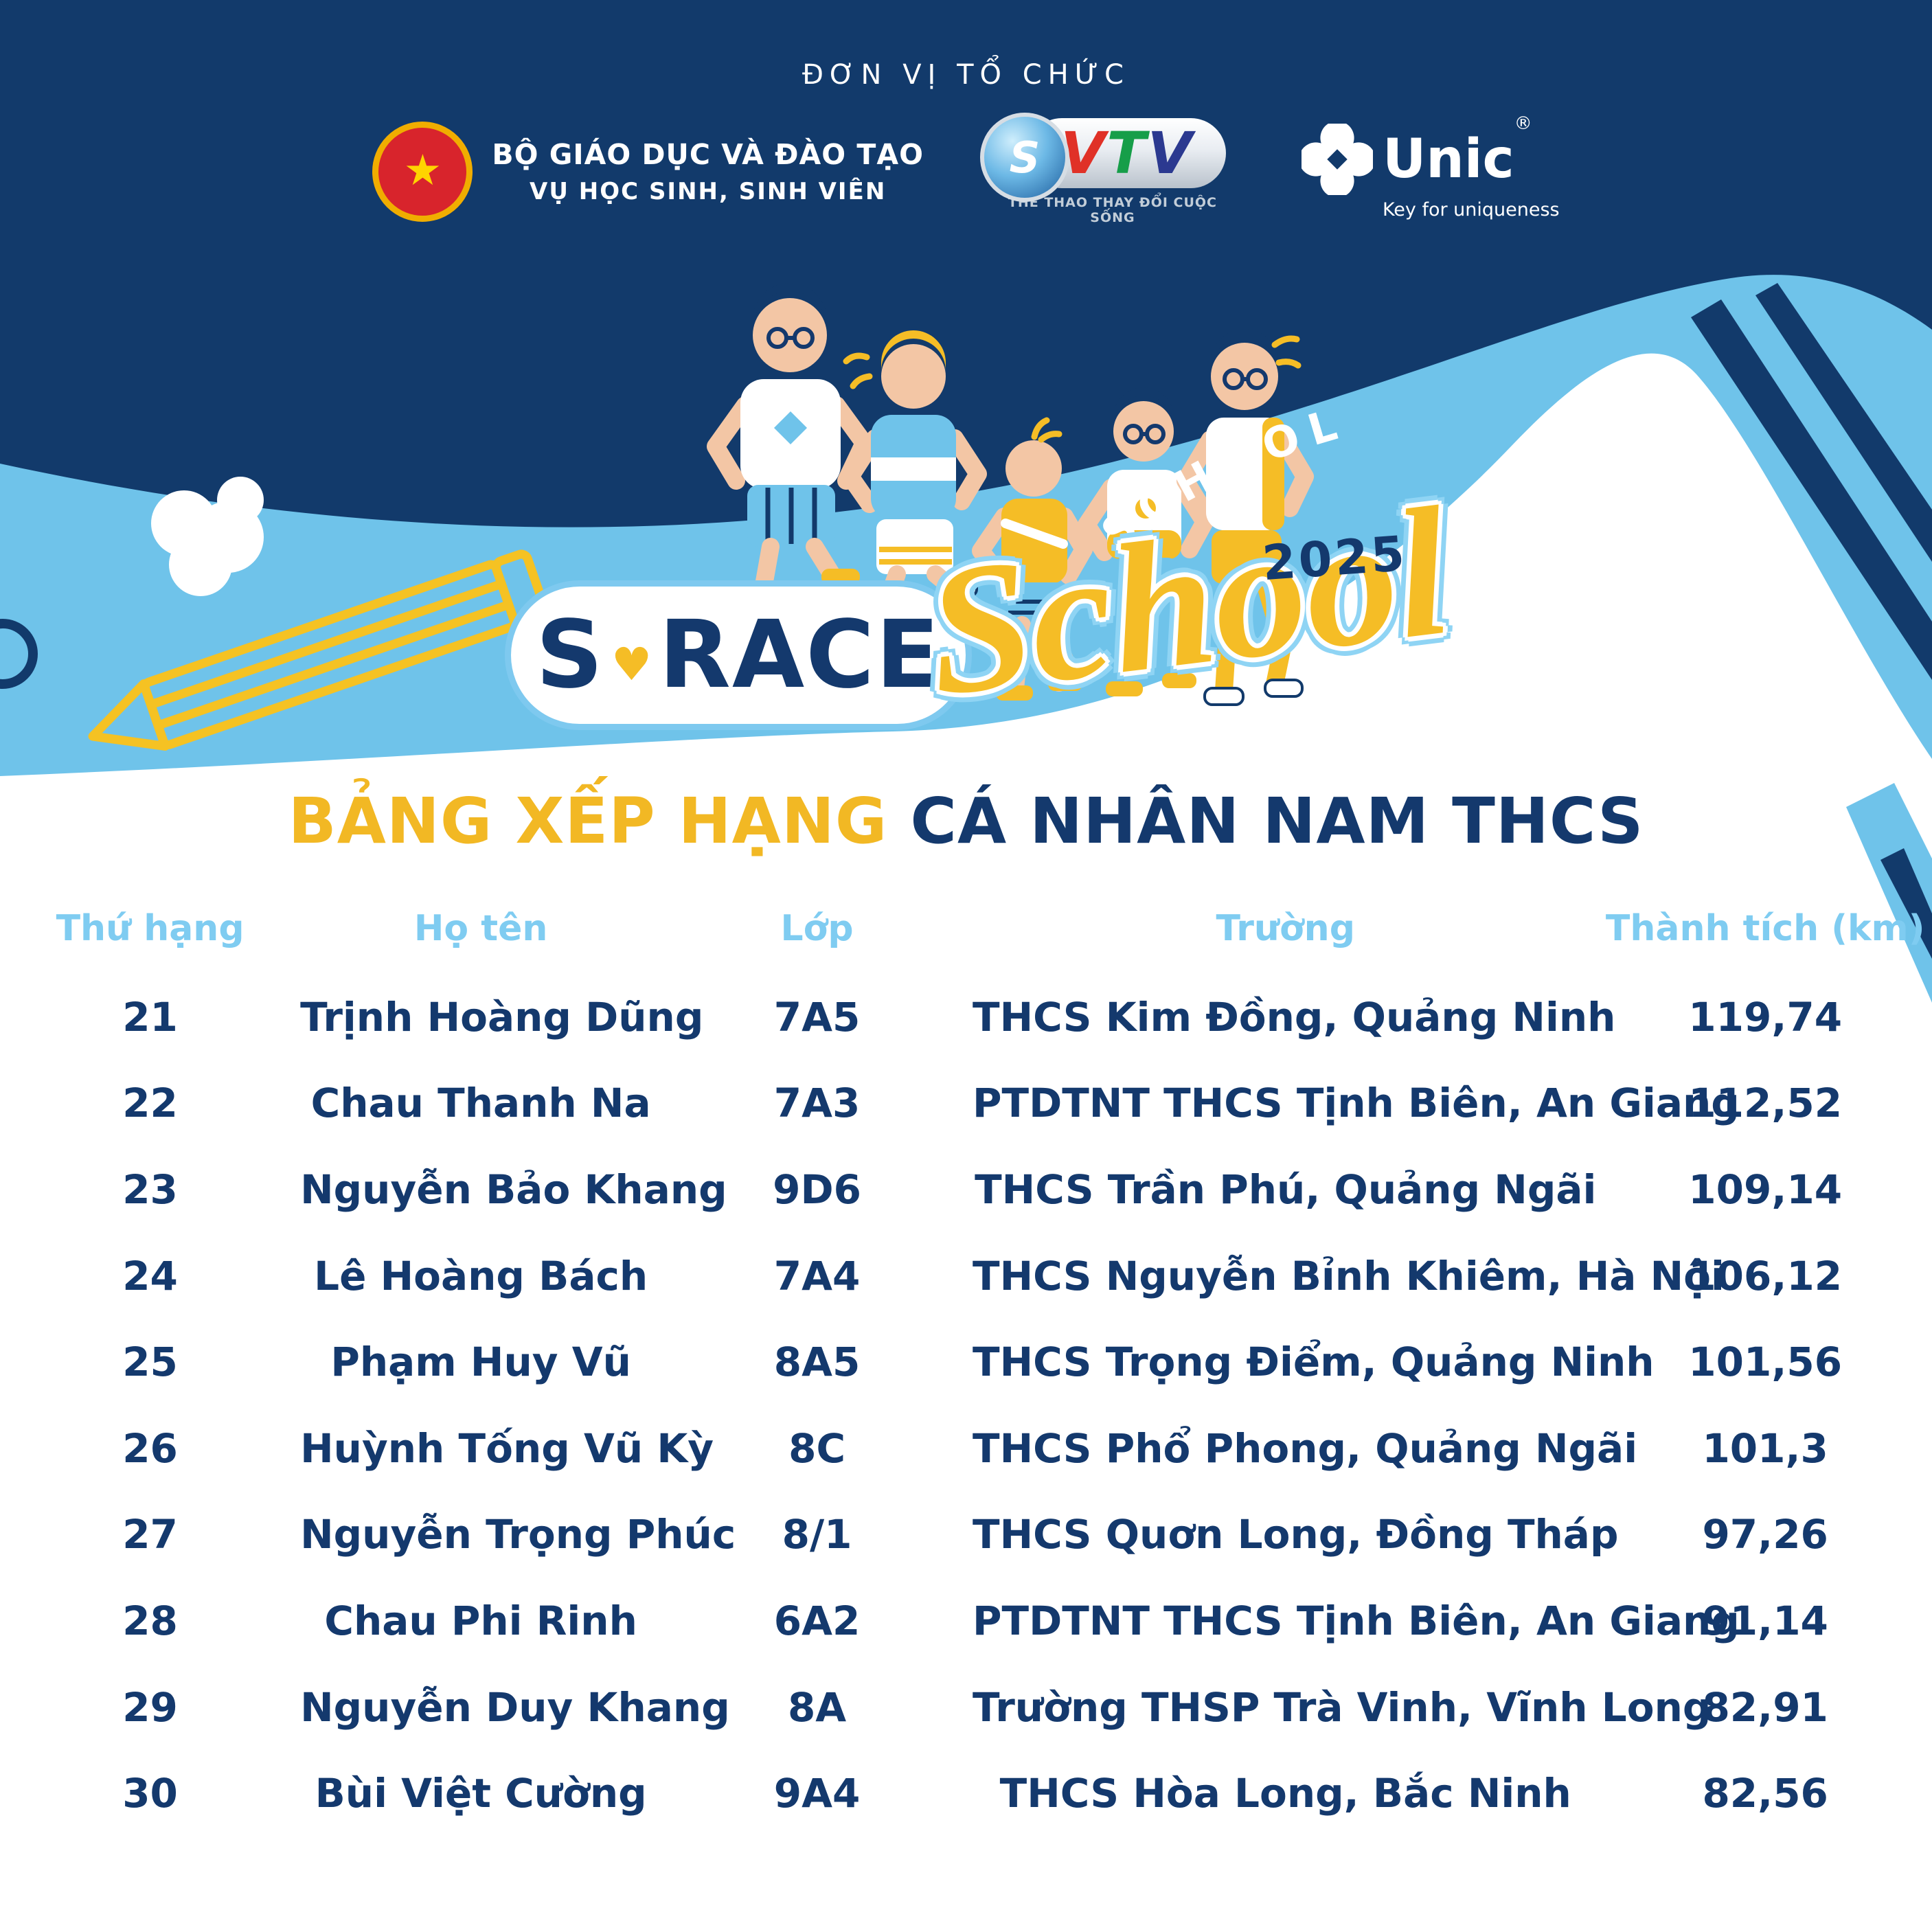 This screenshot has width=1932, height=1932. What do you see at coordinates (1765, 1017) in the screenshot?
I see `result-cell: 119,74` at bounding box center [1765, 1017].